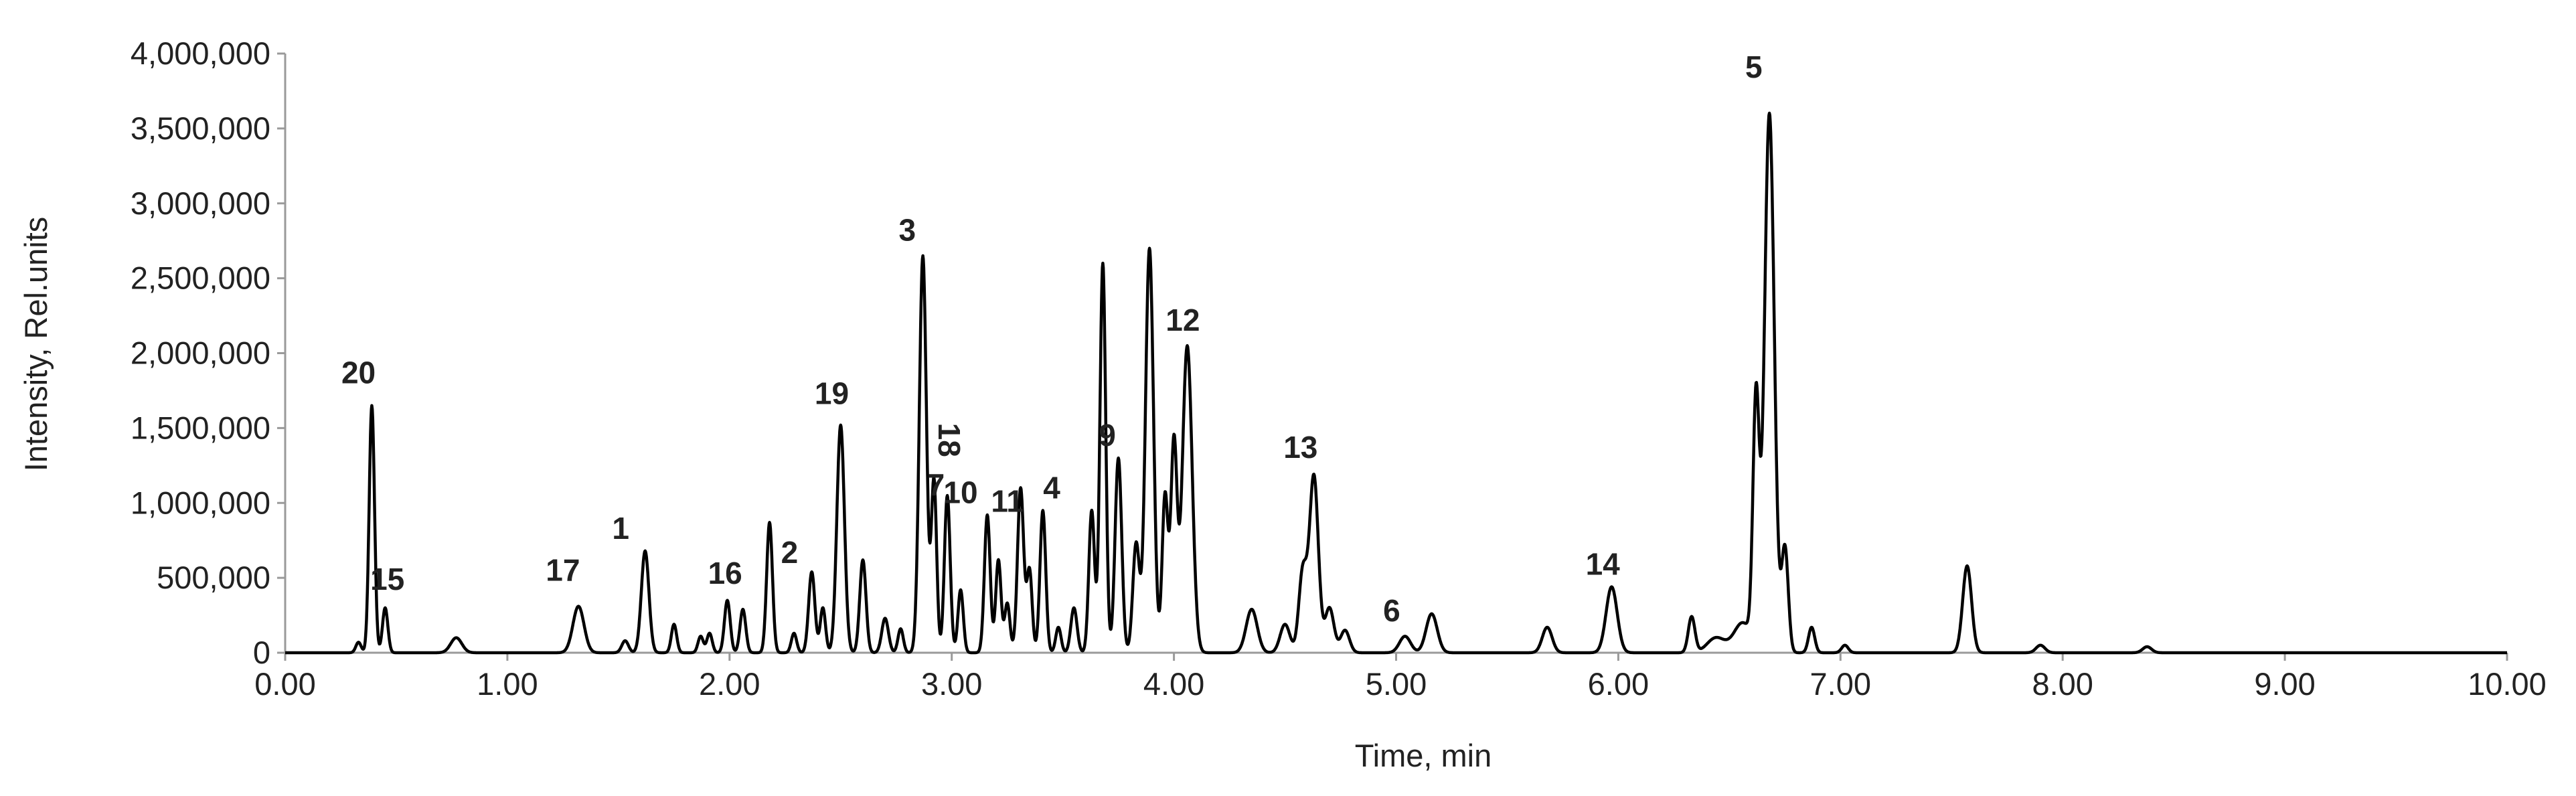 Image resolution: width=2576 pixels, height=796 pixels. What do you see at coordinates (832, 393) in the screenshot?
I see `peak-label: 19` at bounding box center [832, 393].